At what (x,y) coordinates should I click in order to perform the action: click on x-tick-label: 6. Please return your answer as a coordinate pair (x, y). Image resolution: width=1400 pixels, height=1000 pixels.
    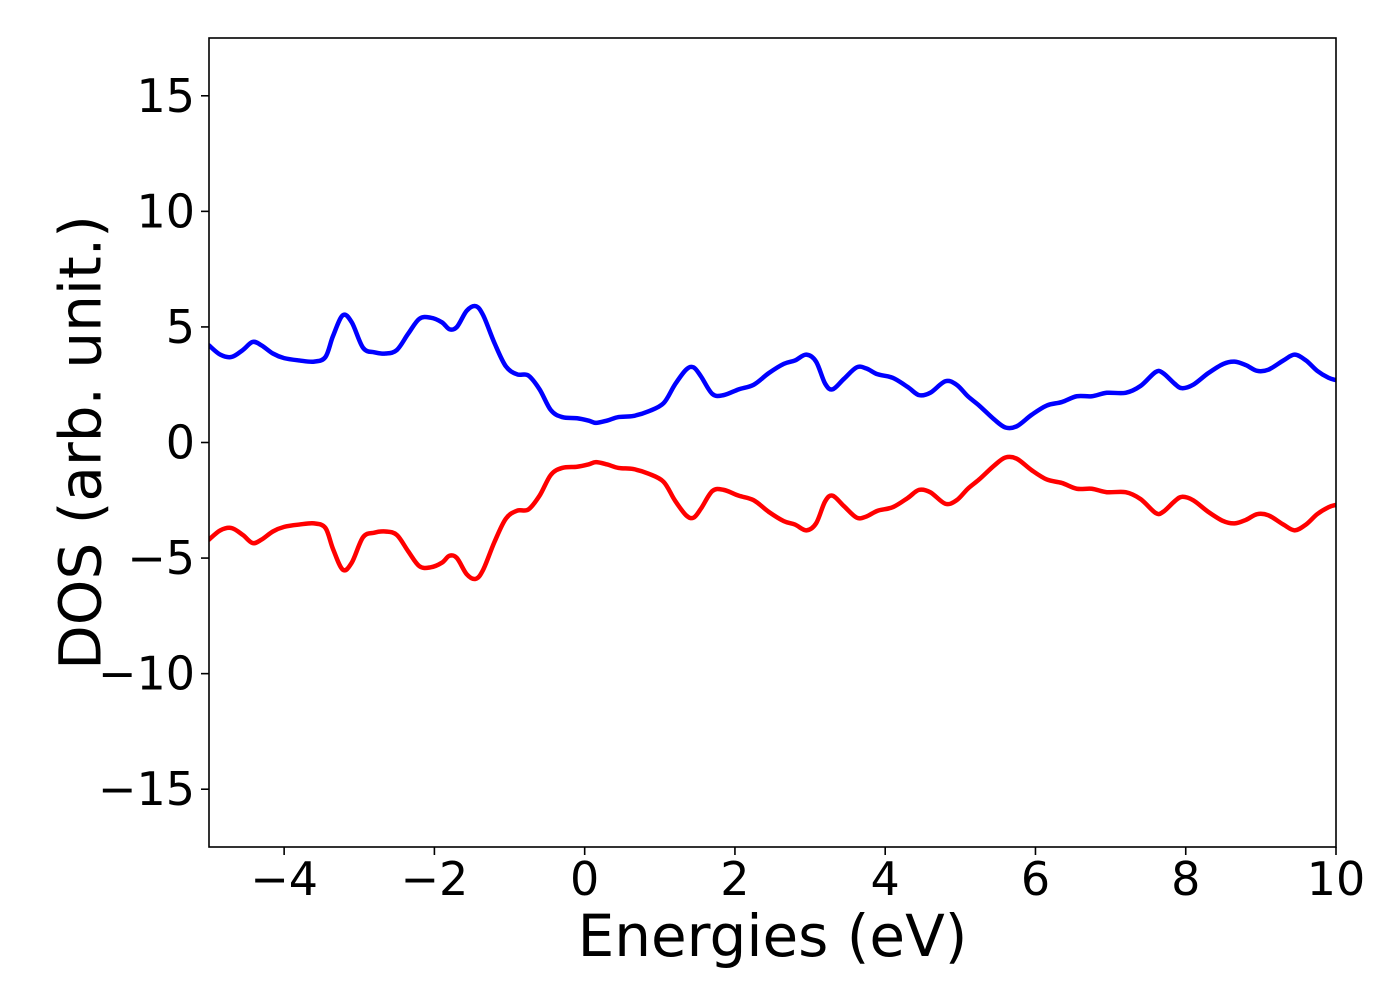
    Looking at the image, I should click on (1035, 879).